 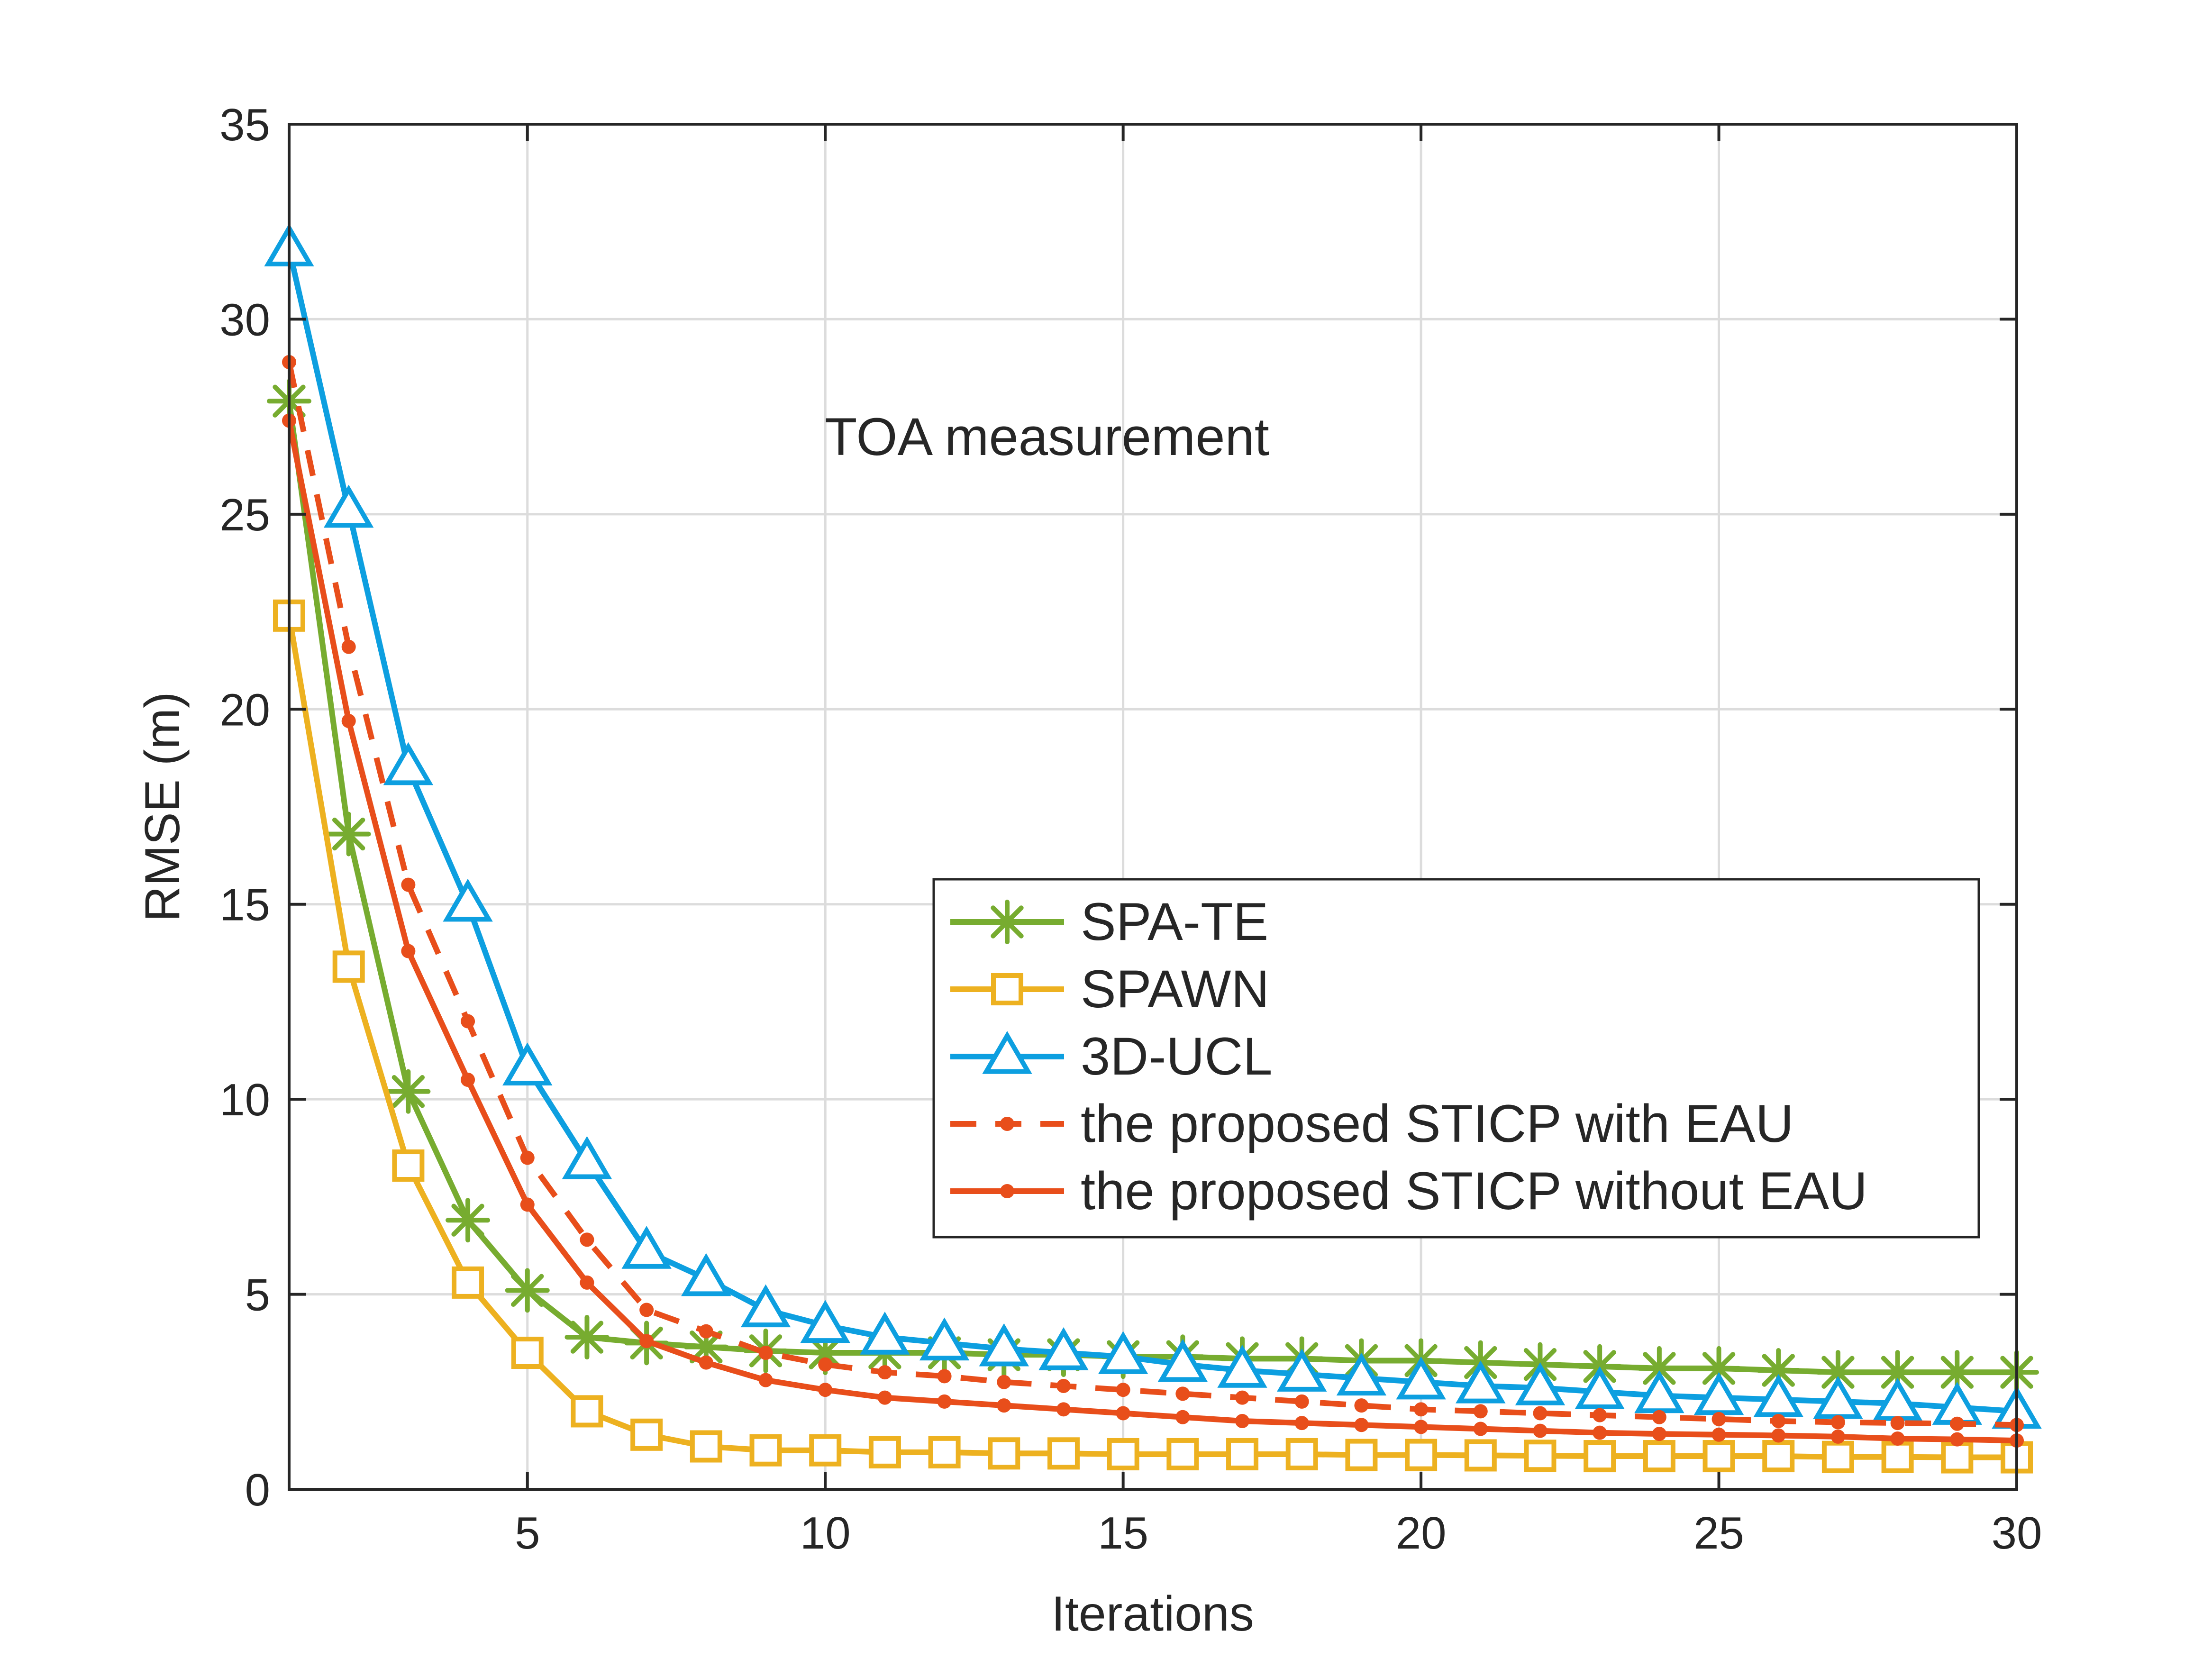 I want to click on legend-entry: SPA-TE, so click(x=1109, y=921).